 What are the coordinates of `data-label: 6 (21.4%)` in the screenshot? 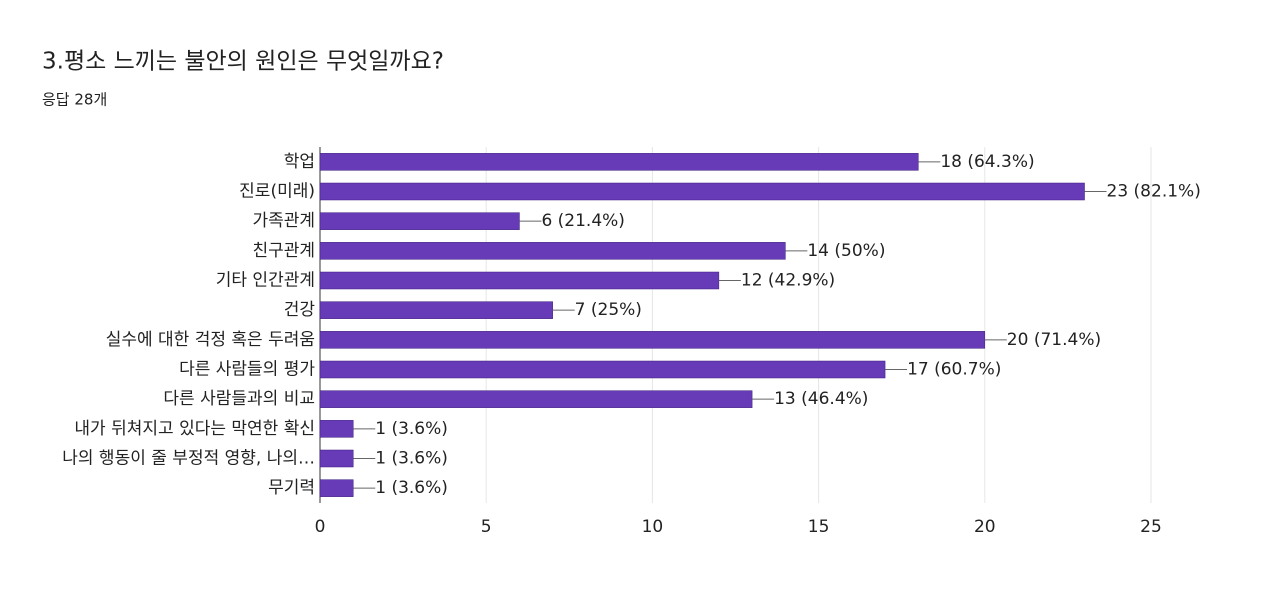 It's located at (583, 221).